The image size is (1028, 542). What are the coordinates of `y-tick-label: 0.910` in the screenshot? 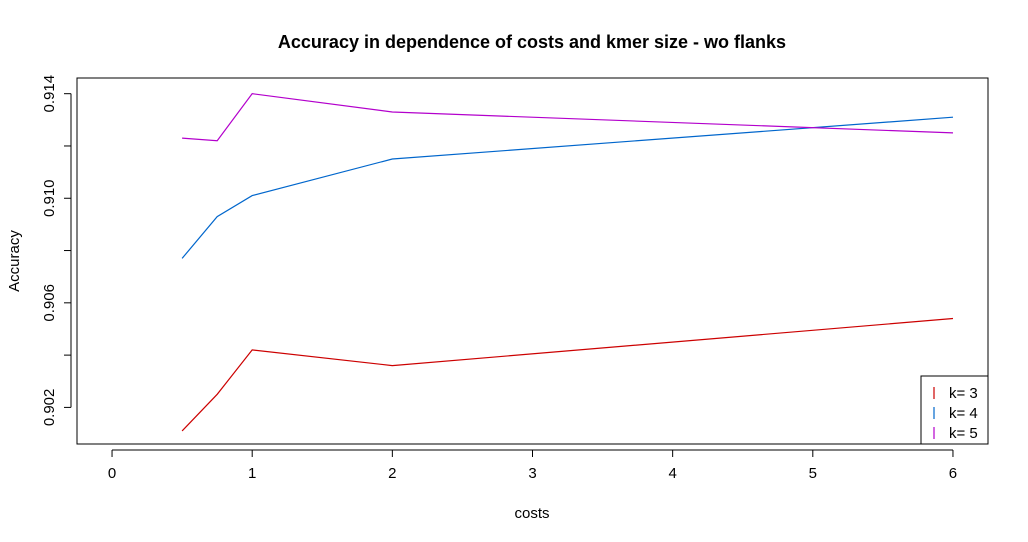 It's located at (49, 198).